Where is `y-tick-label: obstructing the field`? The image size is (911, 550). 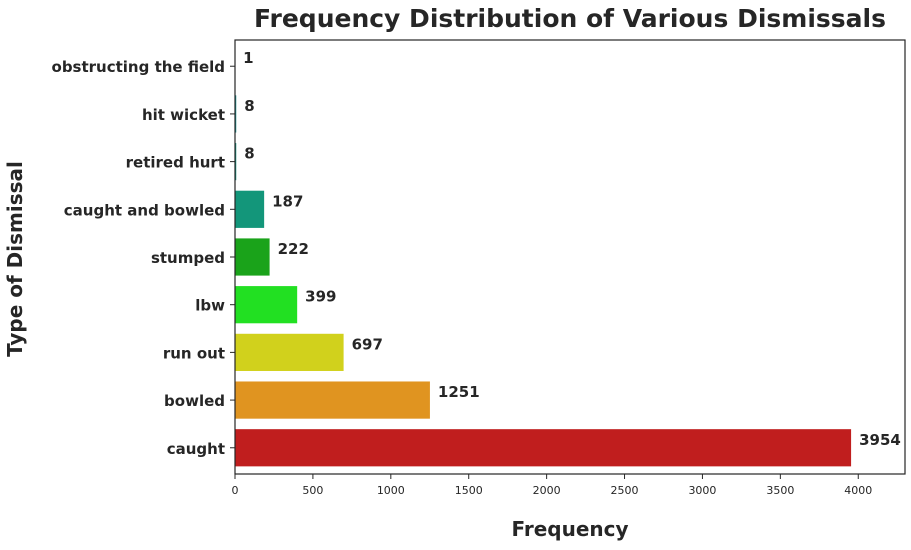 y-tick-label: obstructing the field is located at coordinates (138, 67).